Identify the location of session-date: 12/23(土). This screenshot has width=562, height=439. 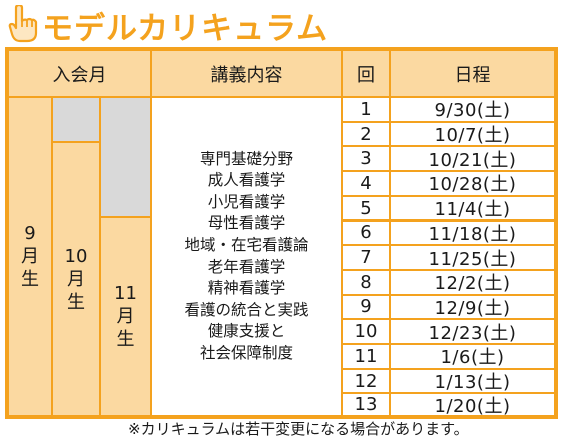
(472, 332).